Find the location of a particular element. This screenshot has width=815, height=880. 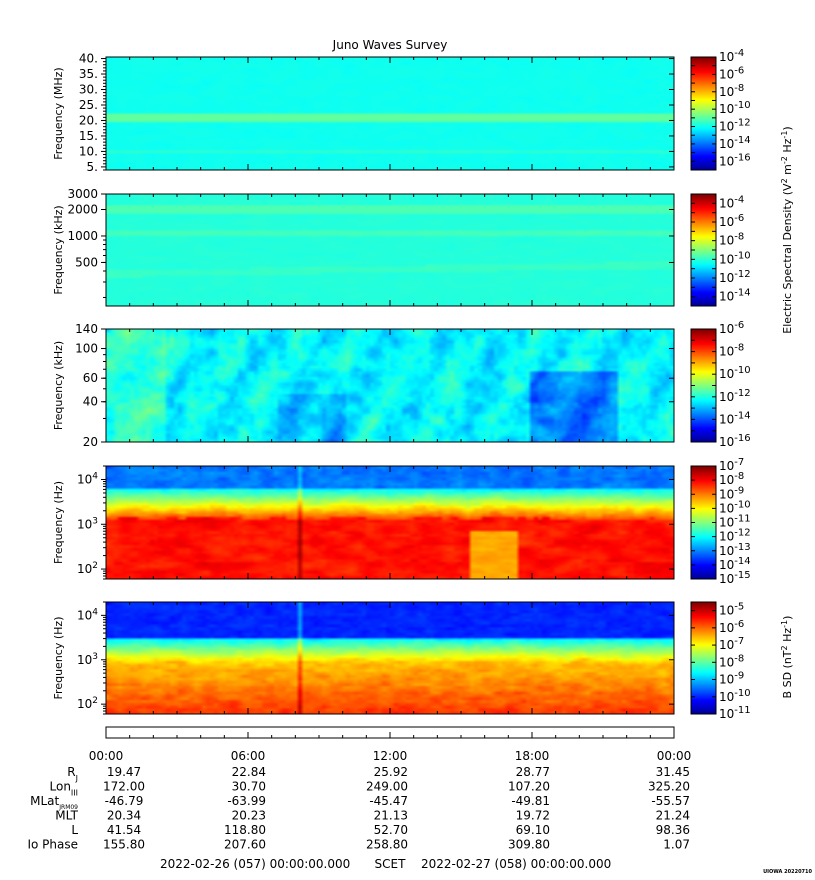

ephemeris-row-label: L is located at coordinates (74, 830).